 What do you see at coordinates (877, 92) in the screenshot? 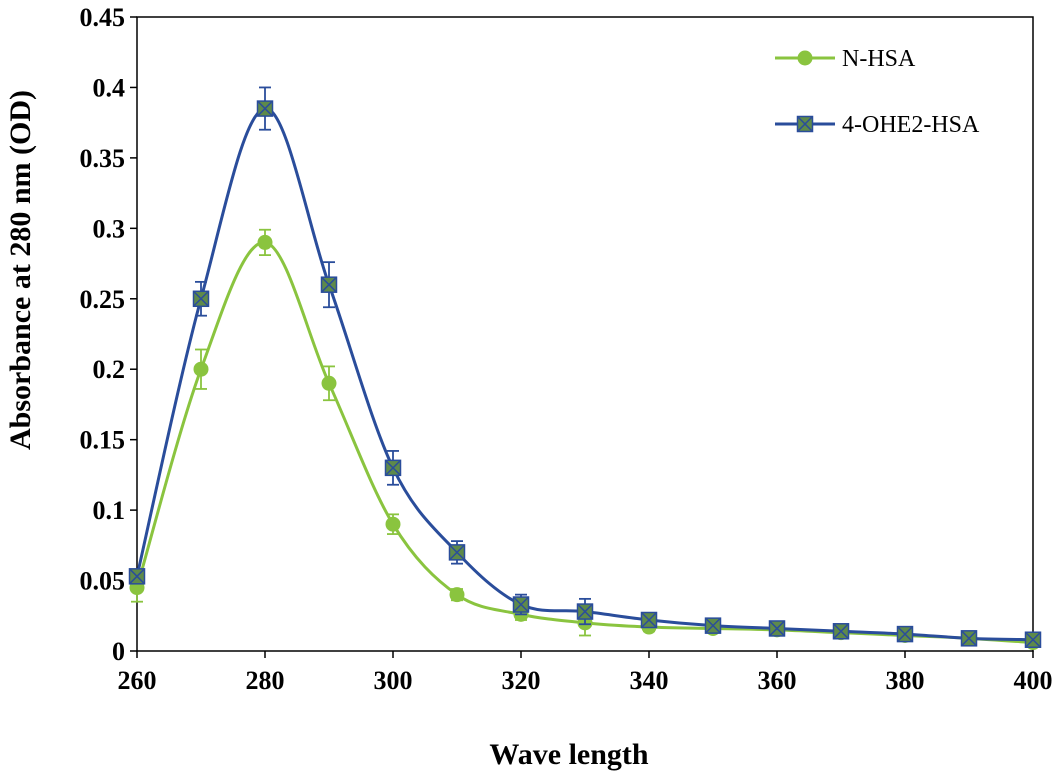
I see `legend: N-HSA 4-OHE2-HSA` at bounding box center [877, 92].